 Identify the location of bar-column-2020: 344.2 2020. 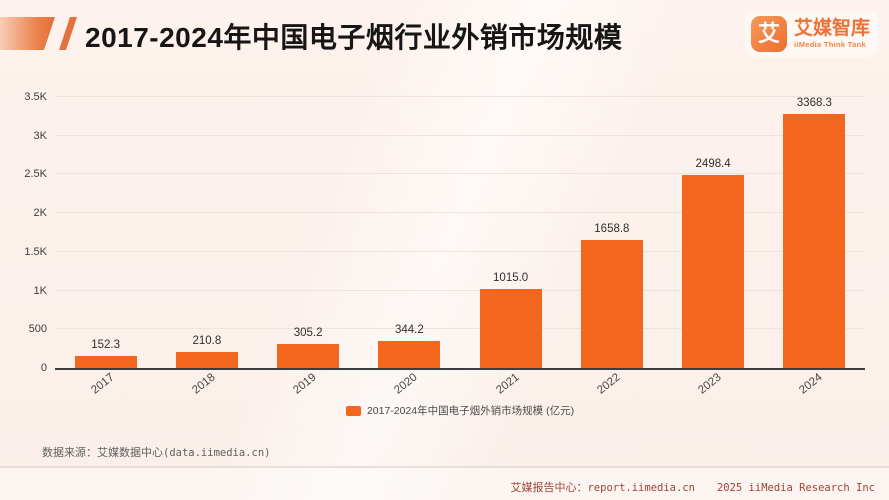
(409, 247).